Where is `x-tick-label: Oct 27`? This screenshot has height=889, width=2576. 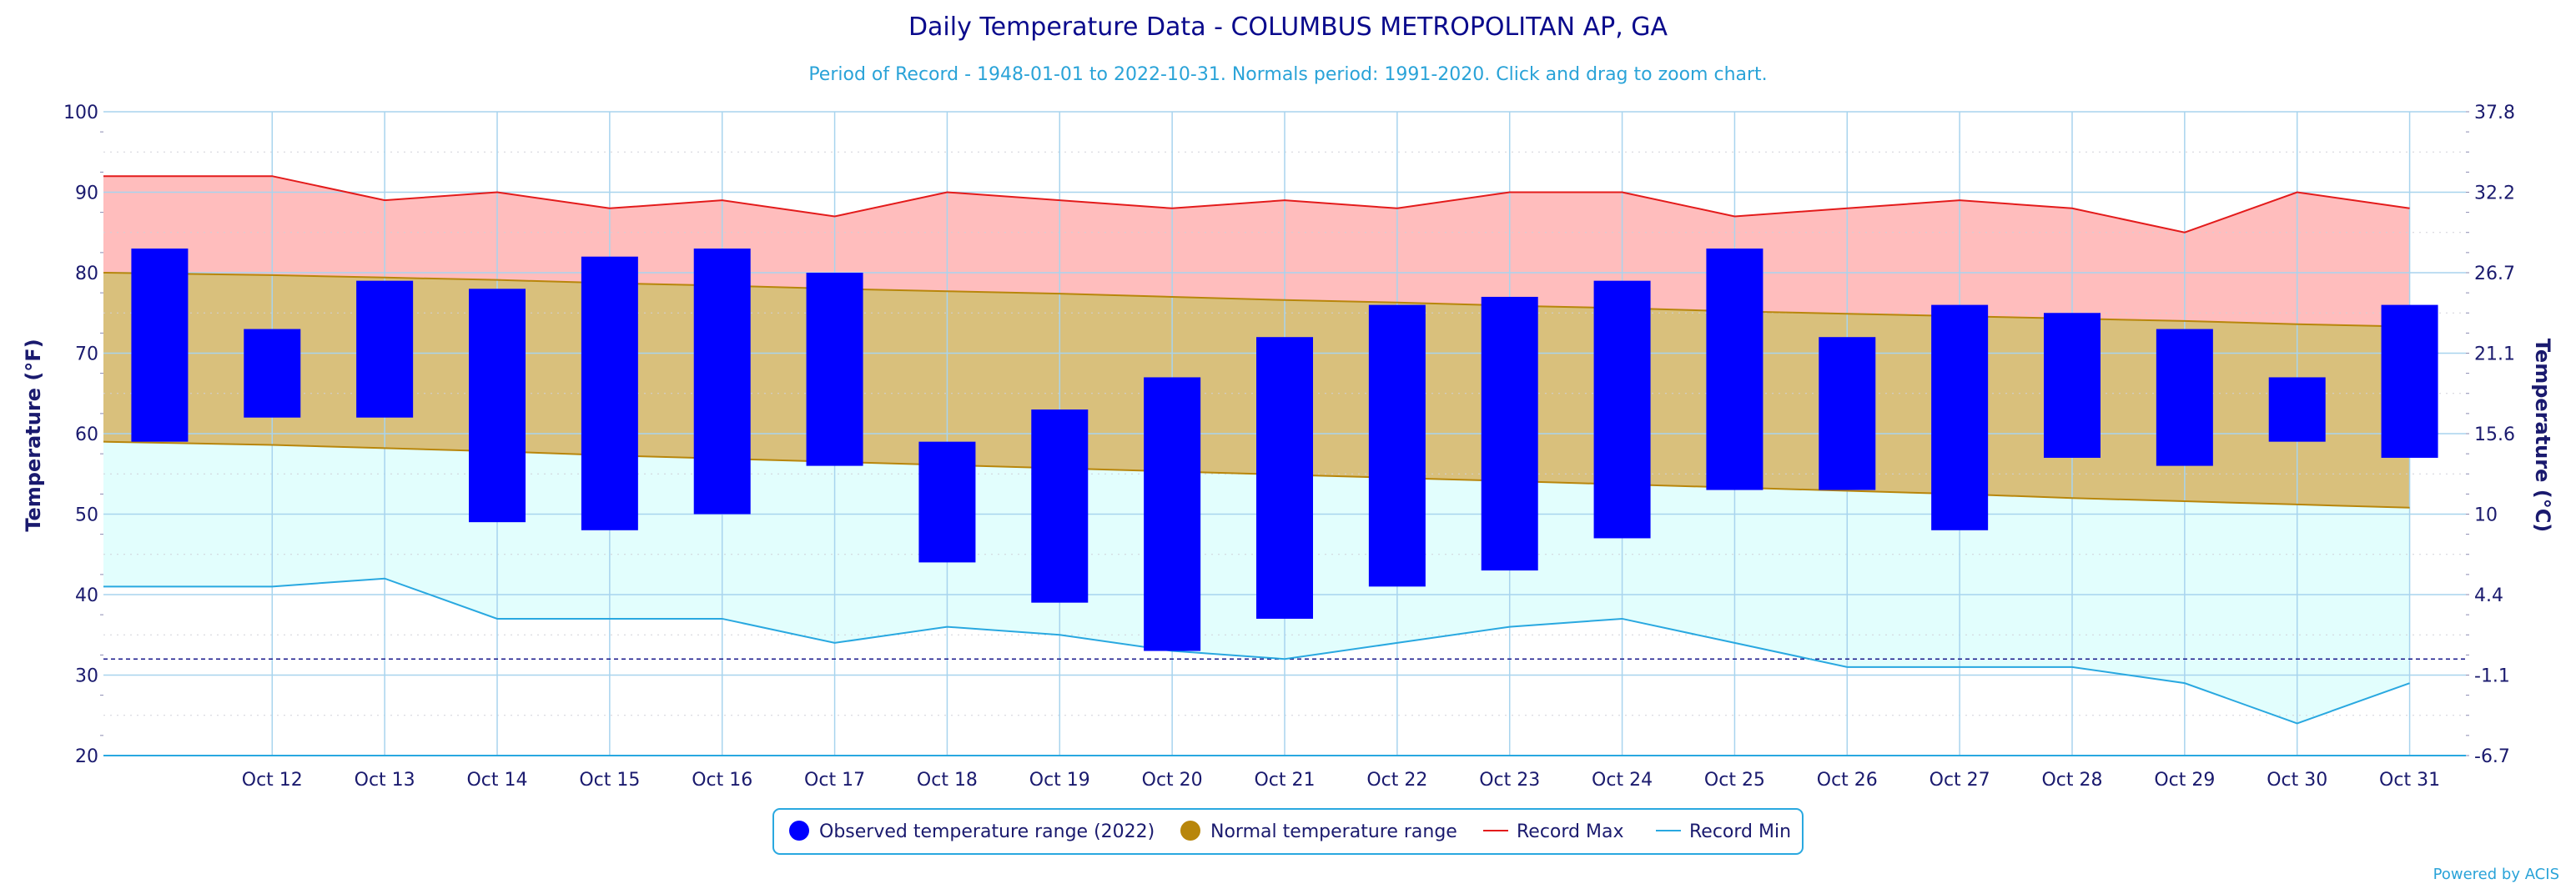
x-tick-label: Oct 27 is located at coordinates (1959, 780).